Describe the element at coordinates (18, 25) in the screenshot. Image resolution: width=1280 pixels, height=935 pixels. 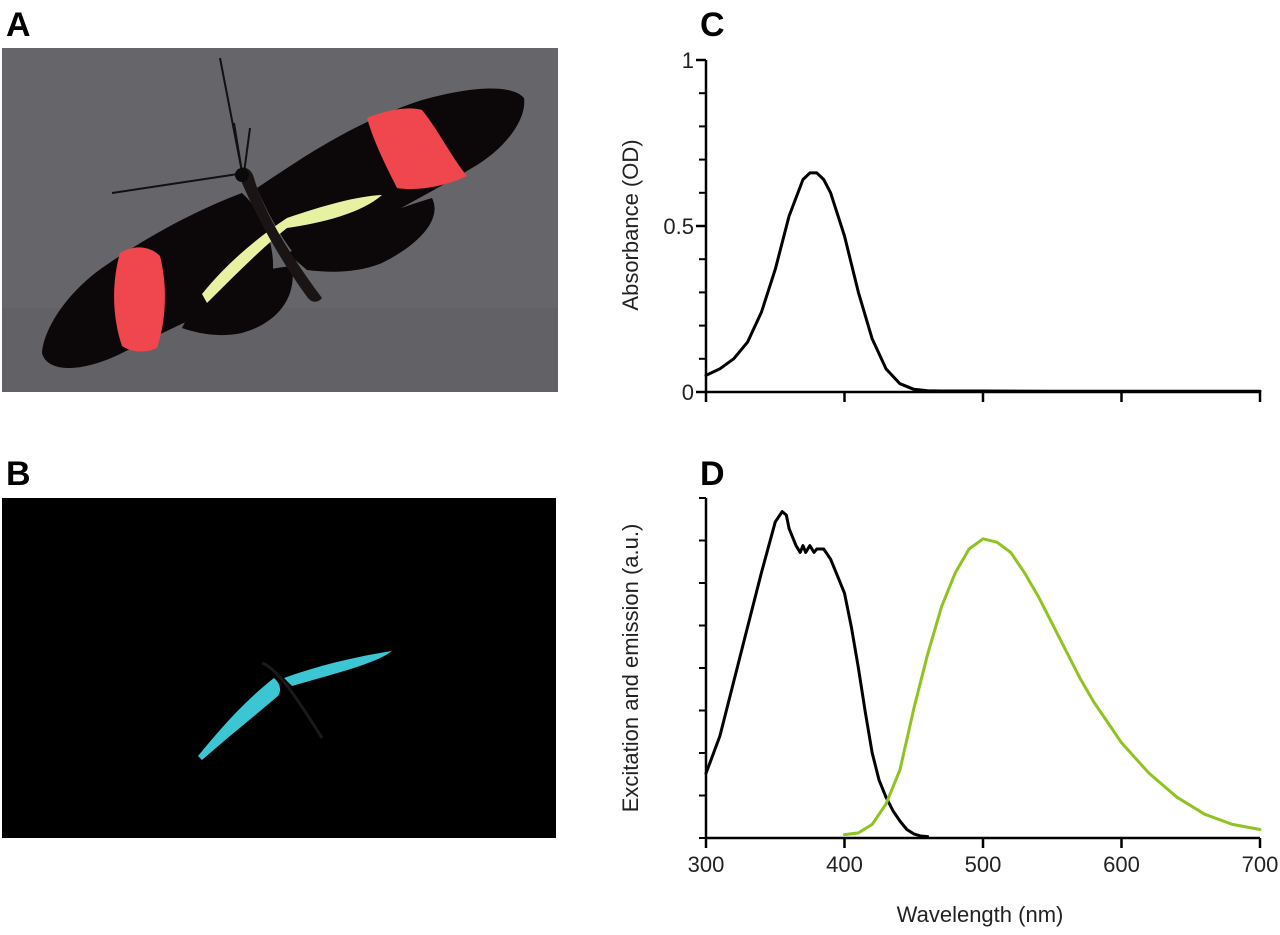
I see `panel-label-a: A` at that location.